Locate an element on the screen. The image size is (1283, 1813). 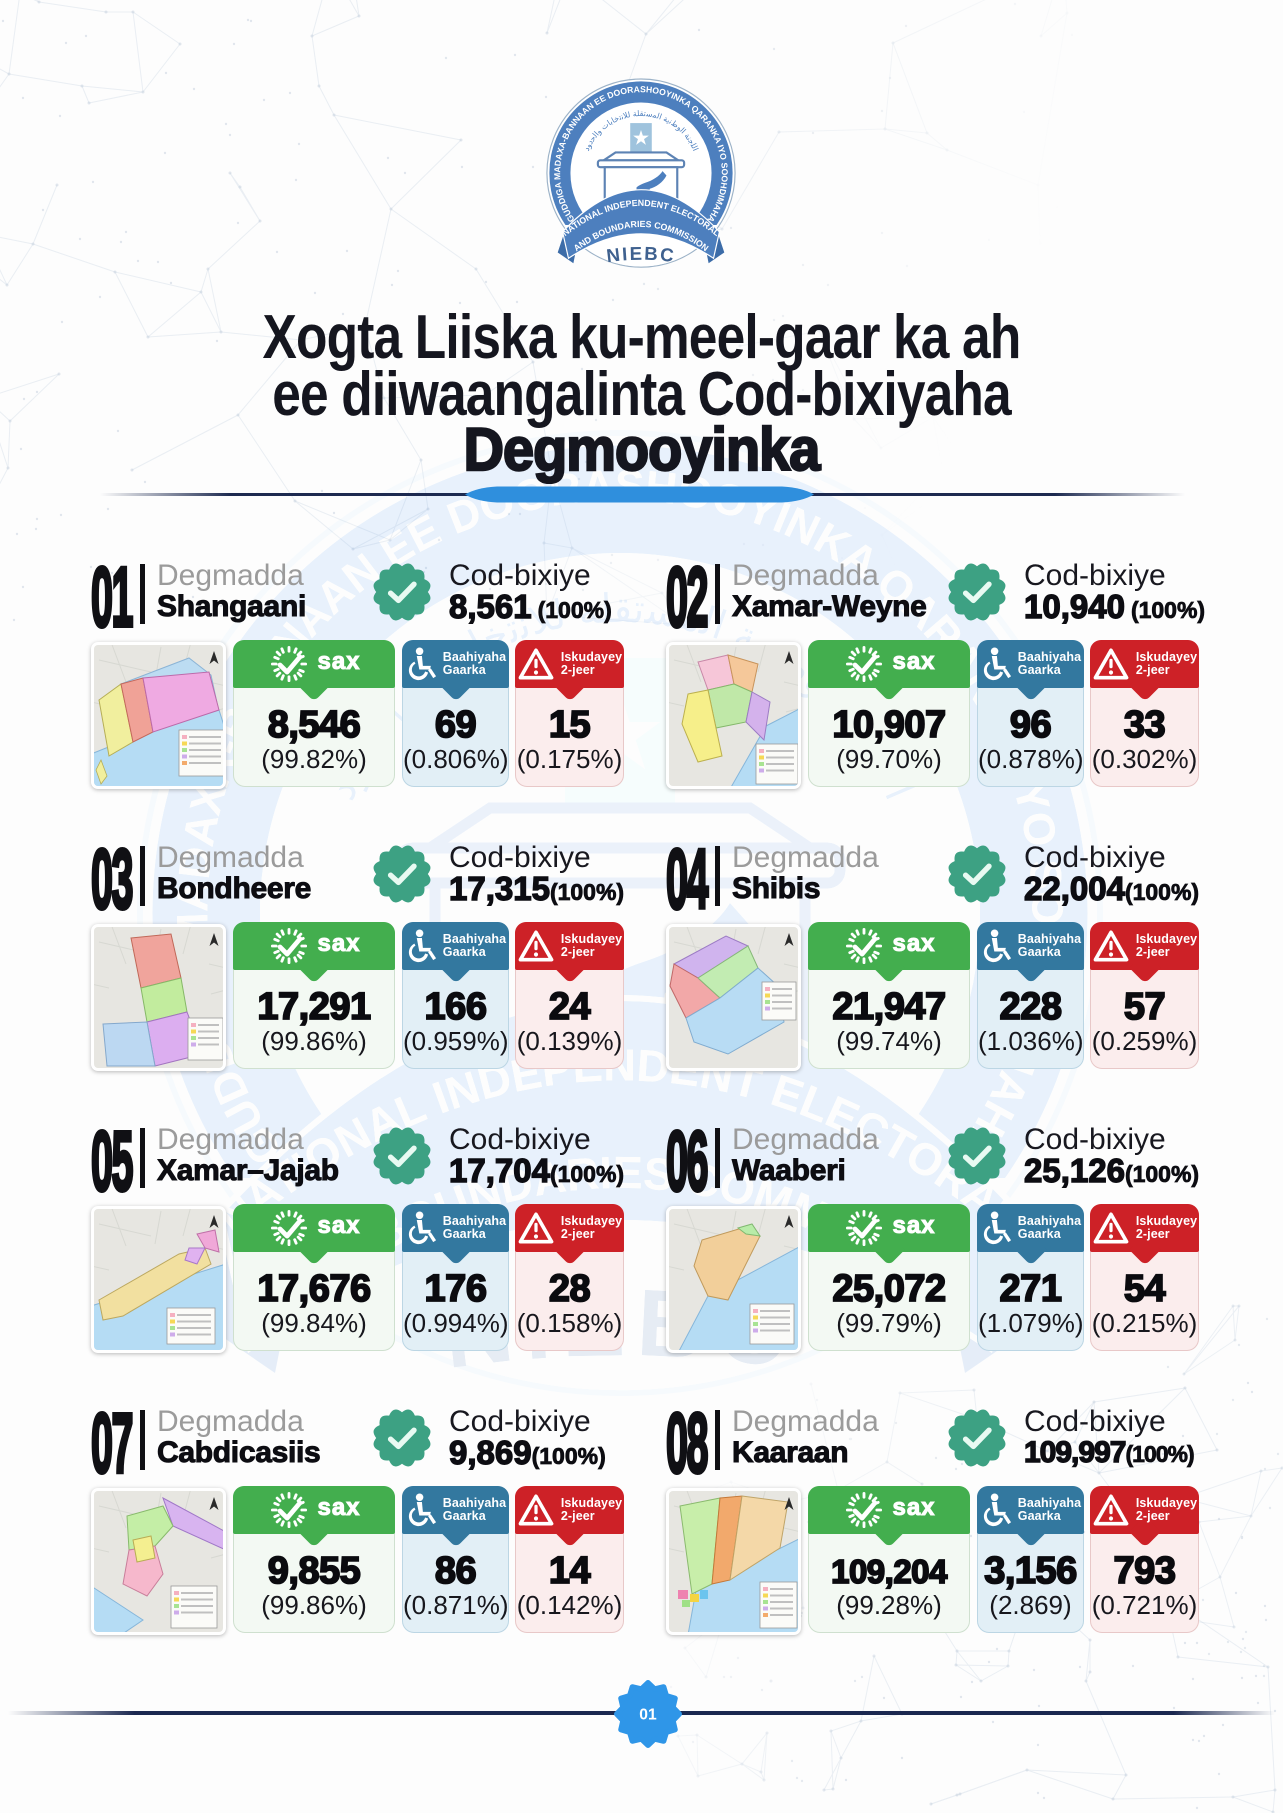
svg-text: 01 is located at coordinates (648, 1714).